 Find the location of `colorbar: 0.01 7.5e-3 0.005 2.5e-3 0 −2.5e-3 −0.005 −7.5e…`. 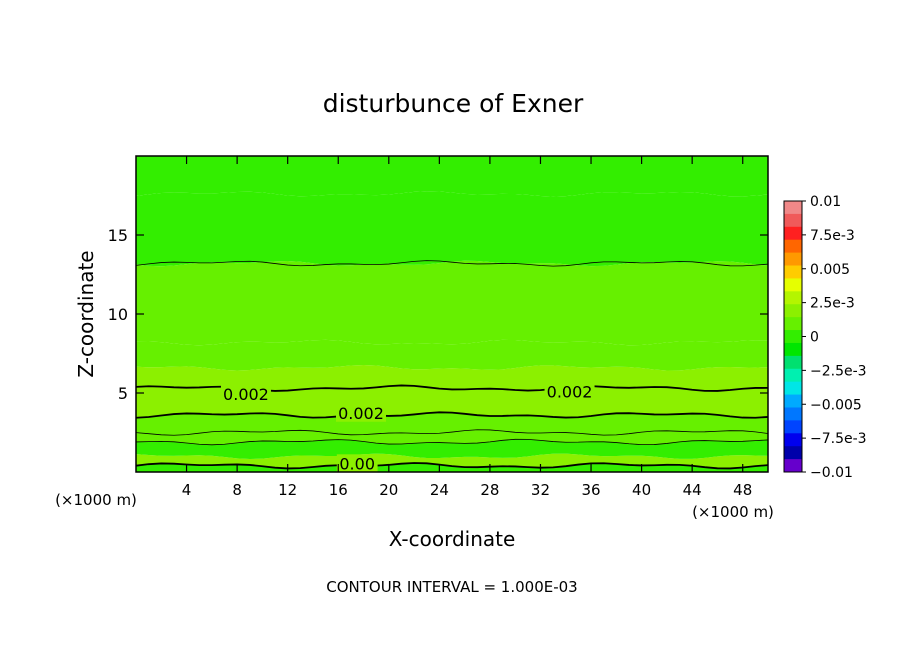

colorbar: 0.01 7.5e-3 0.005 2.5e-3 0 −2.5e-3 −0.005 −7.5e… is located at coordinates (825, 337).